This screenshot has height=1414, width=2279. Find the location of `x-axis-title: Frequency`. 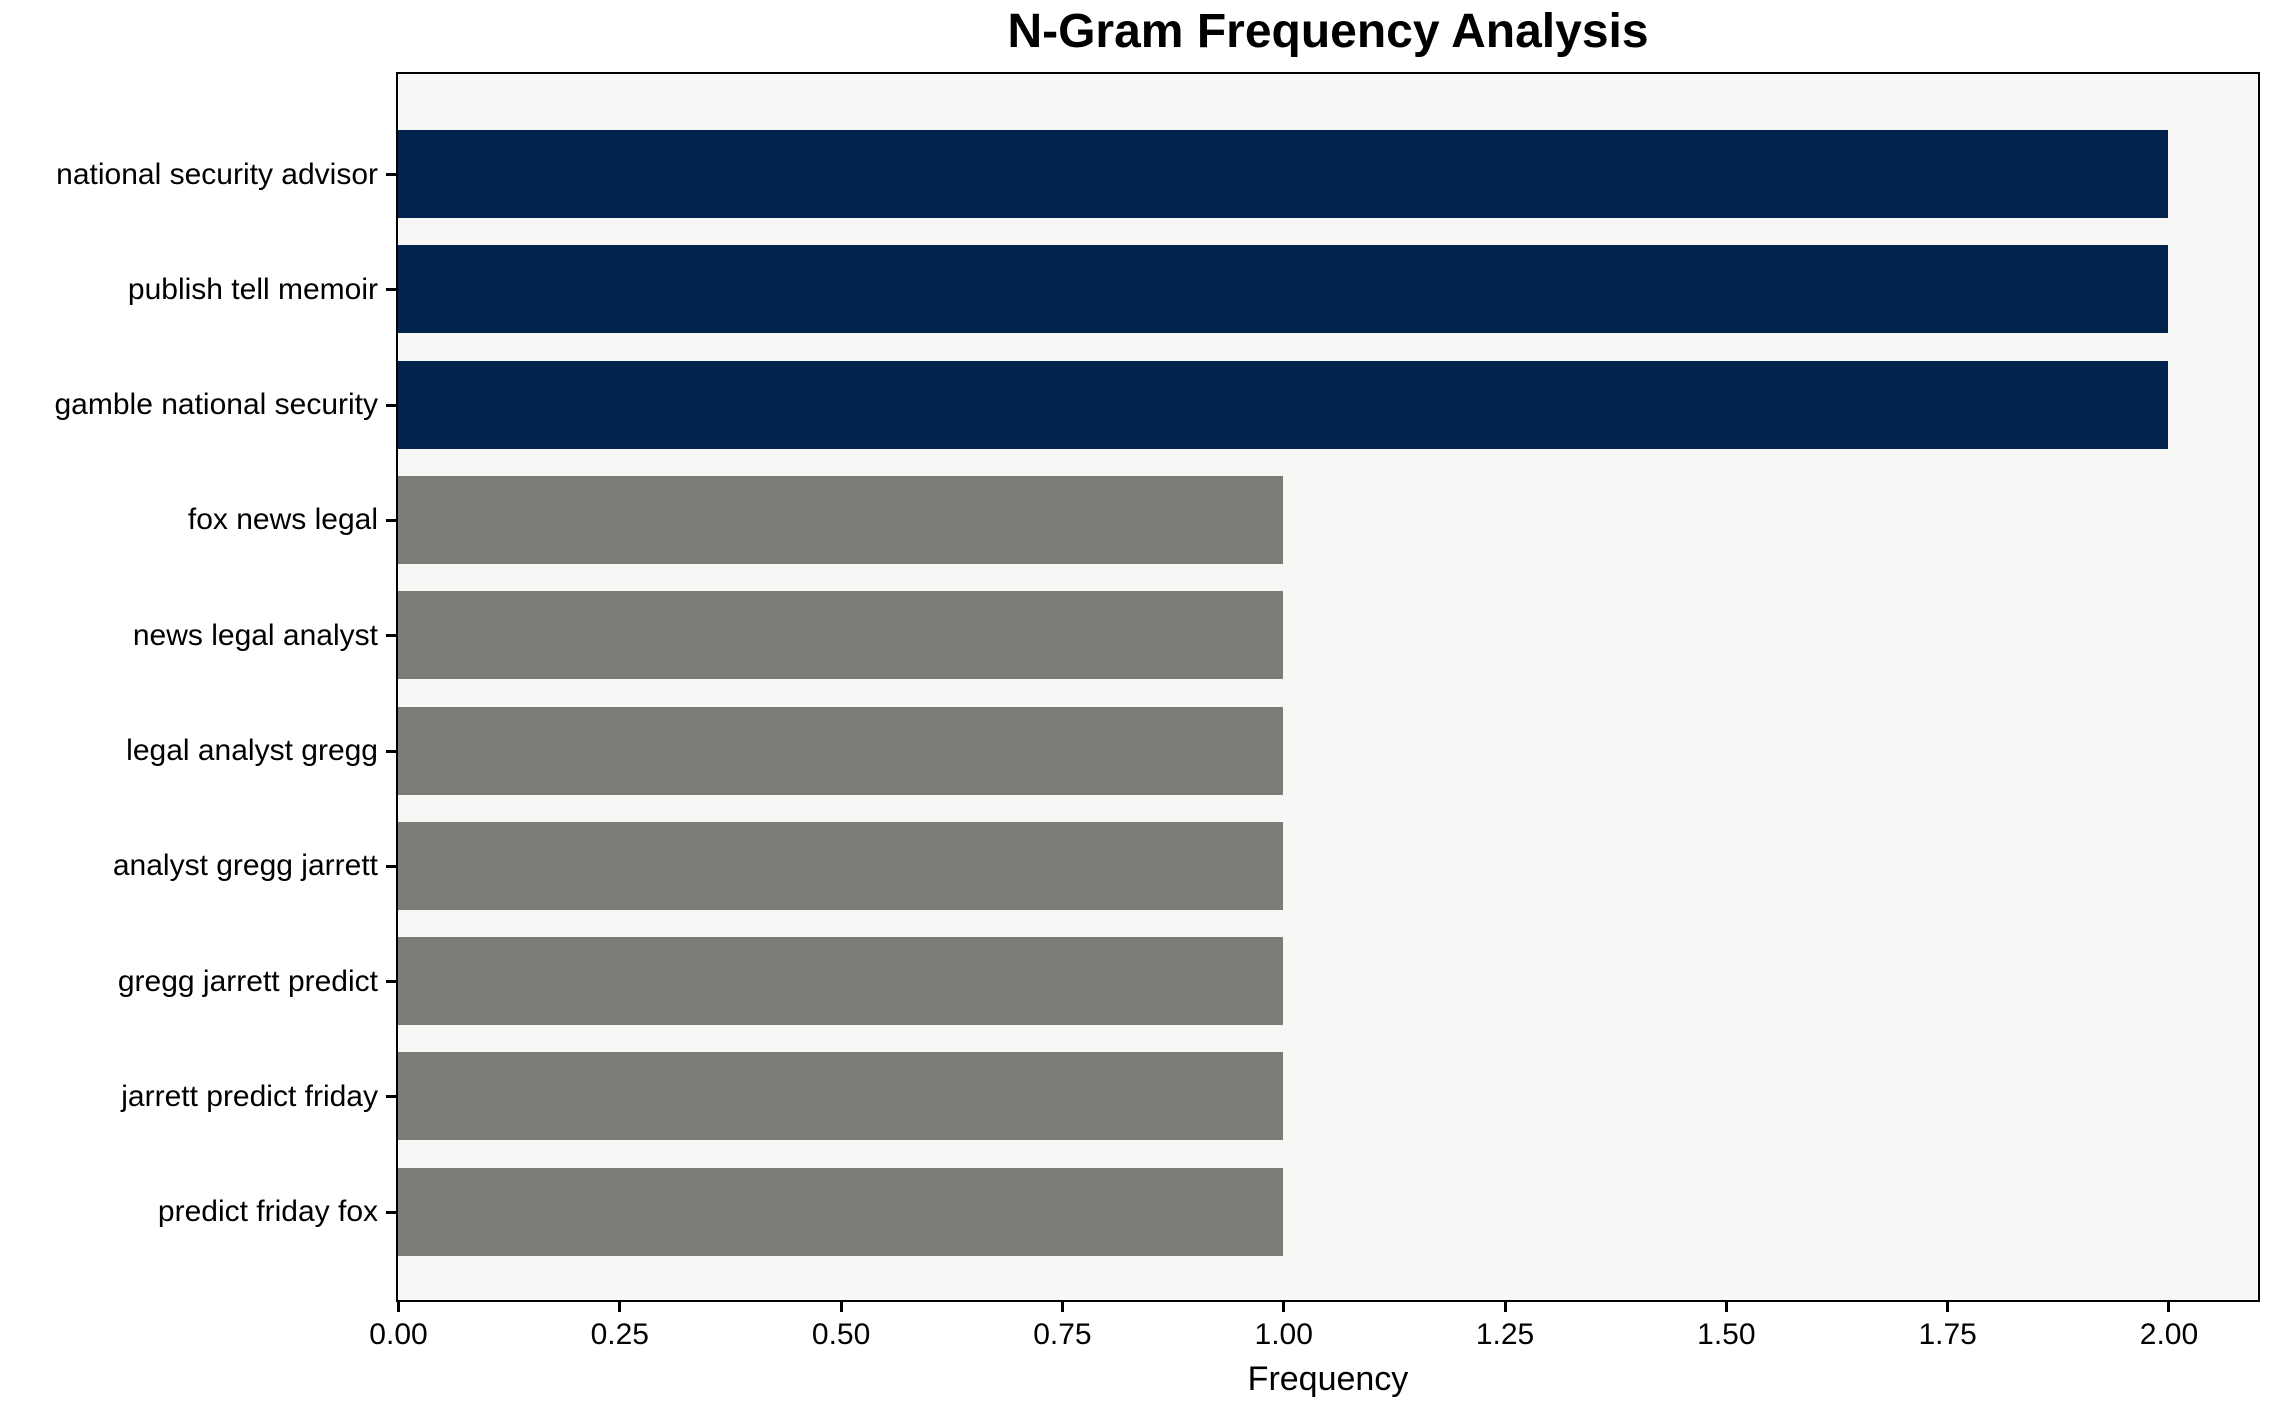

x-axis-title: Frequency is located at coordinates (1328, 1379).